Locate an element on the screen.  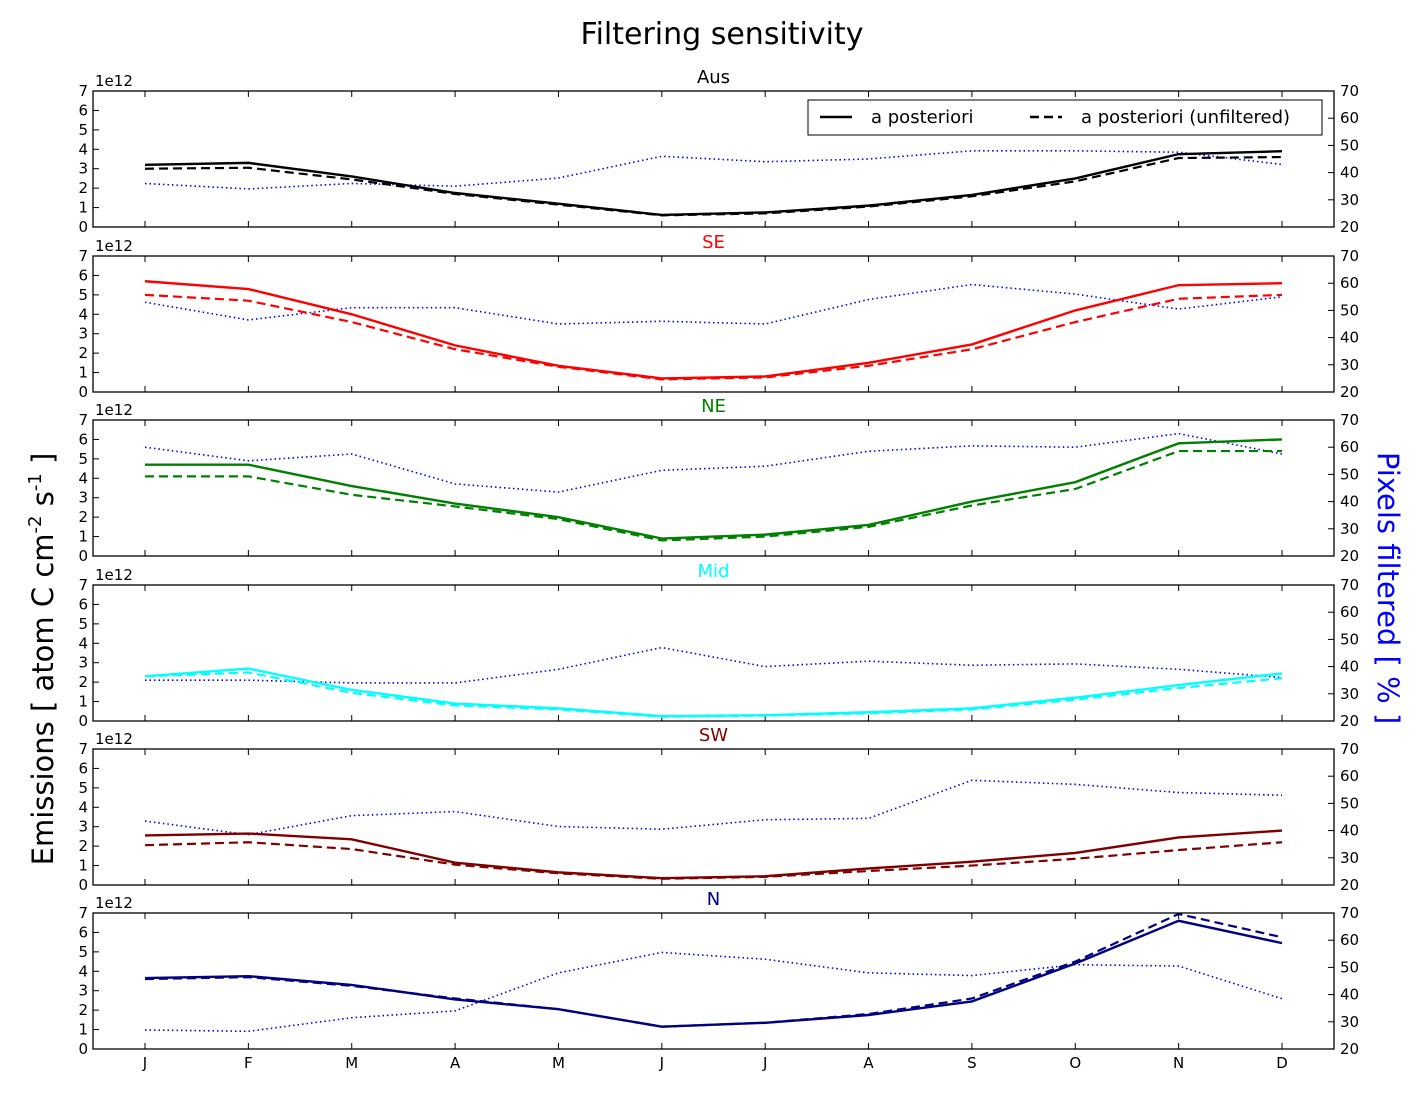
right-axis-label: Pixels filtered [ % ] is located at coordinates (1388, 588).